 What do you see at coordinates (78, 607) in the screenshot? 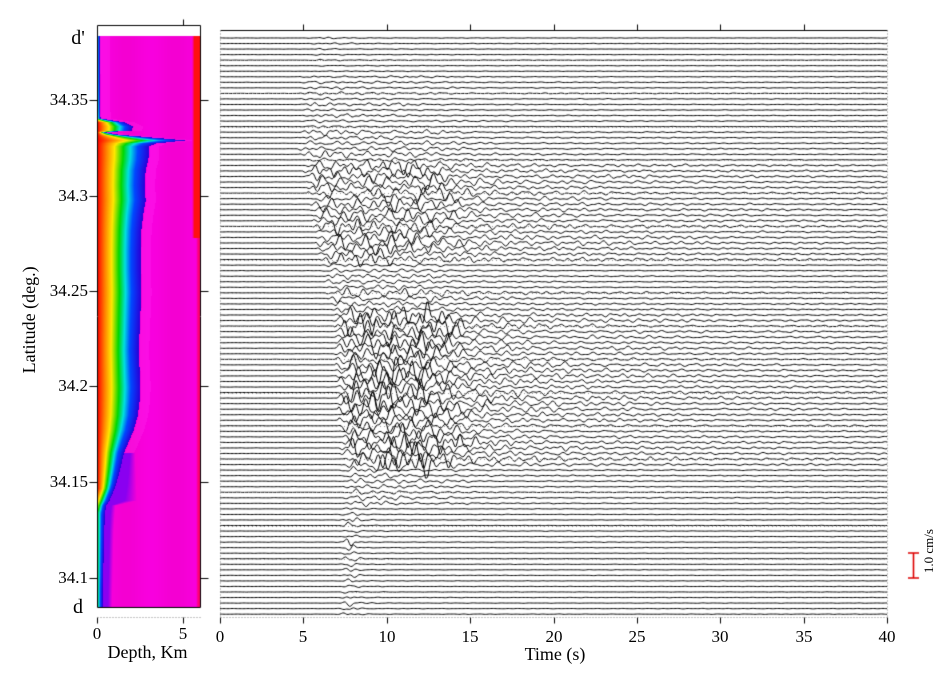
I see `left-panel-bottom-endpoint-label: d` at bounding box center [78, 607].